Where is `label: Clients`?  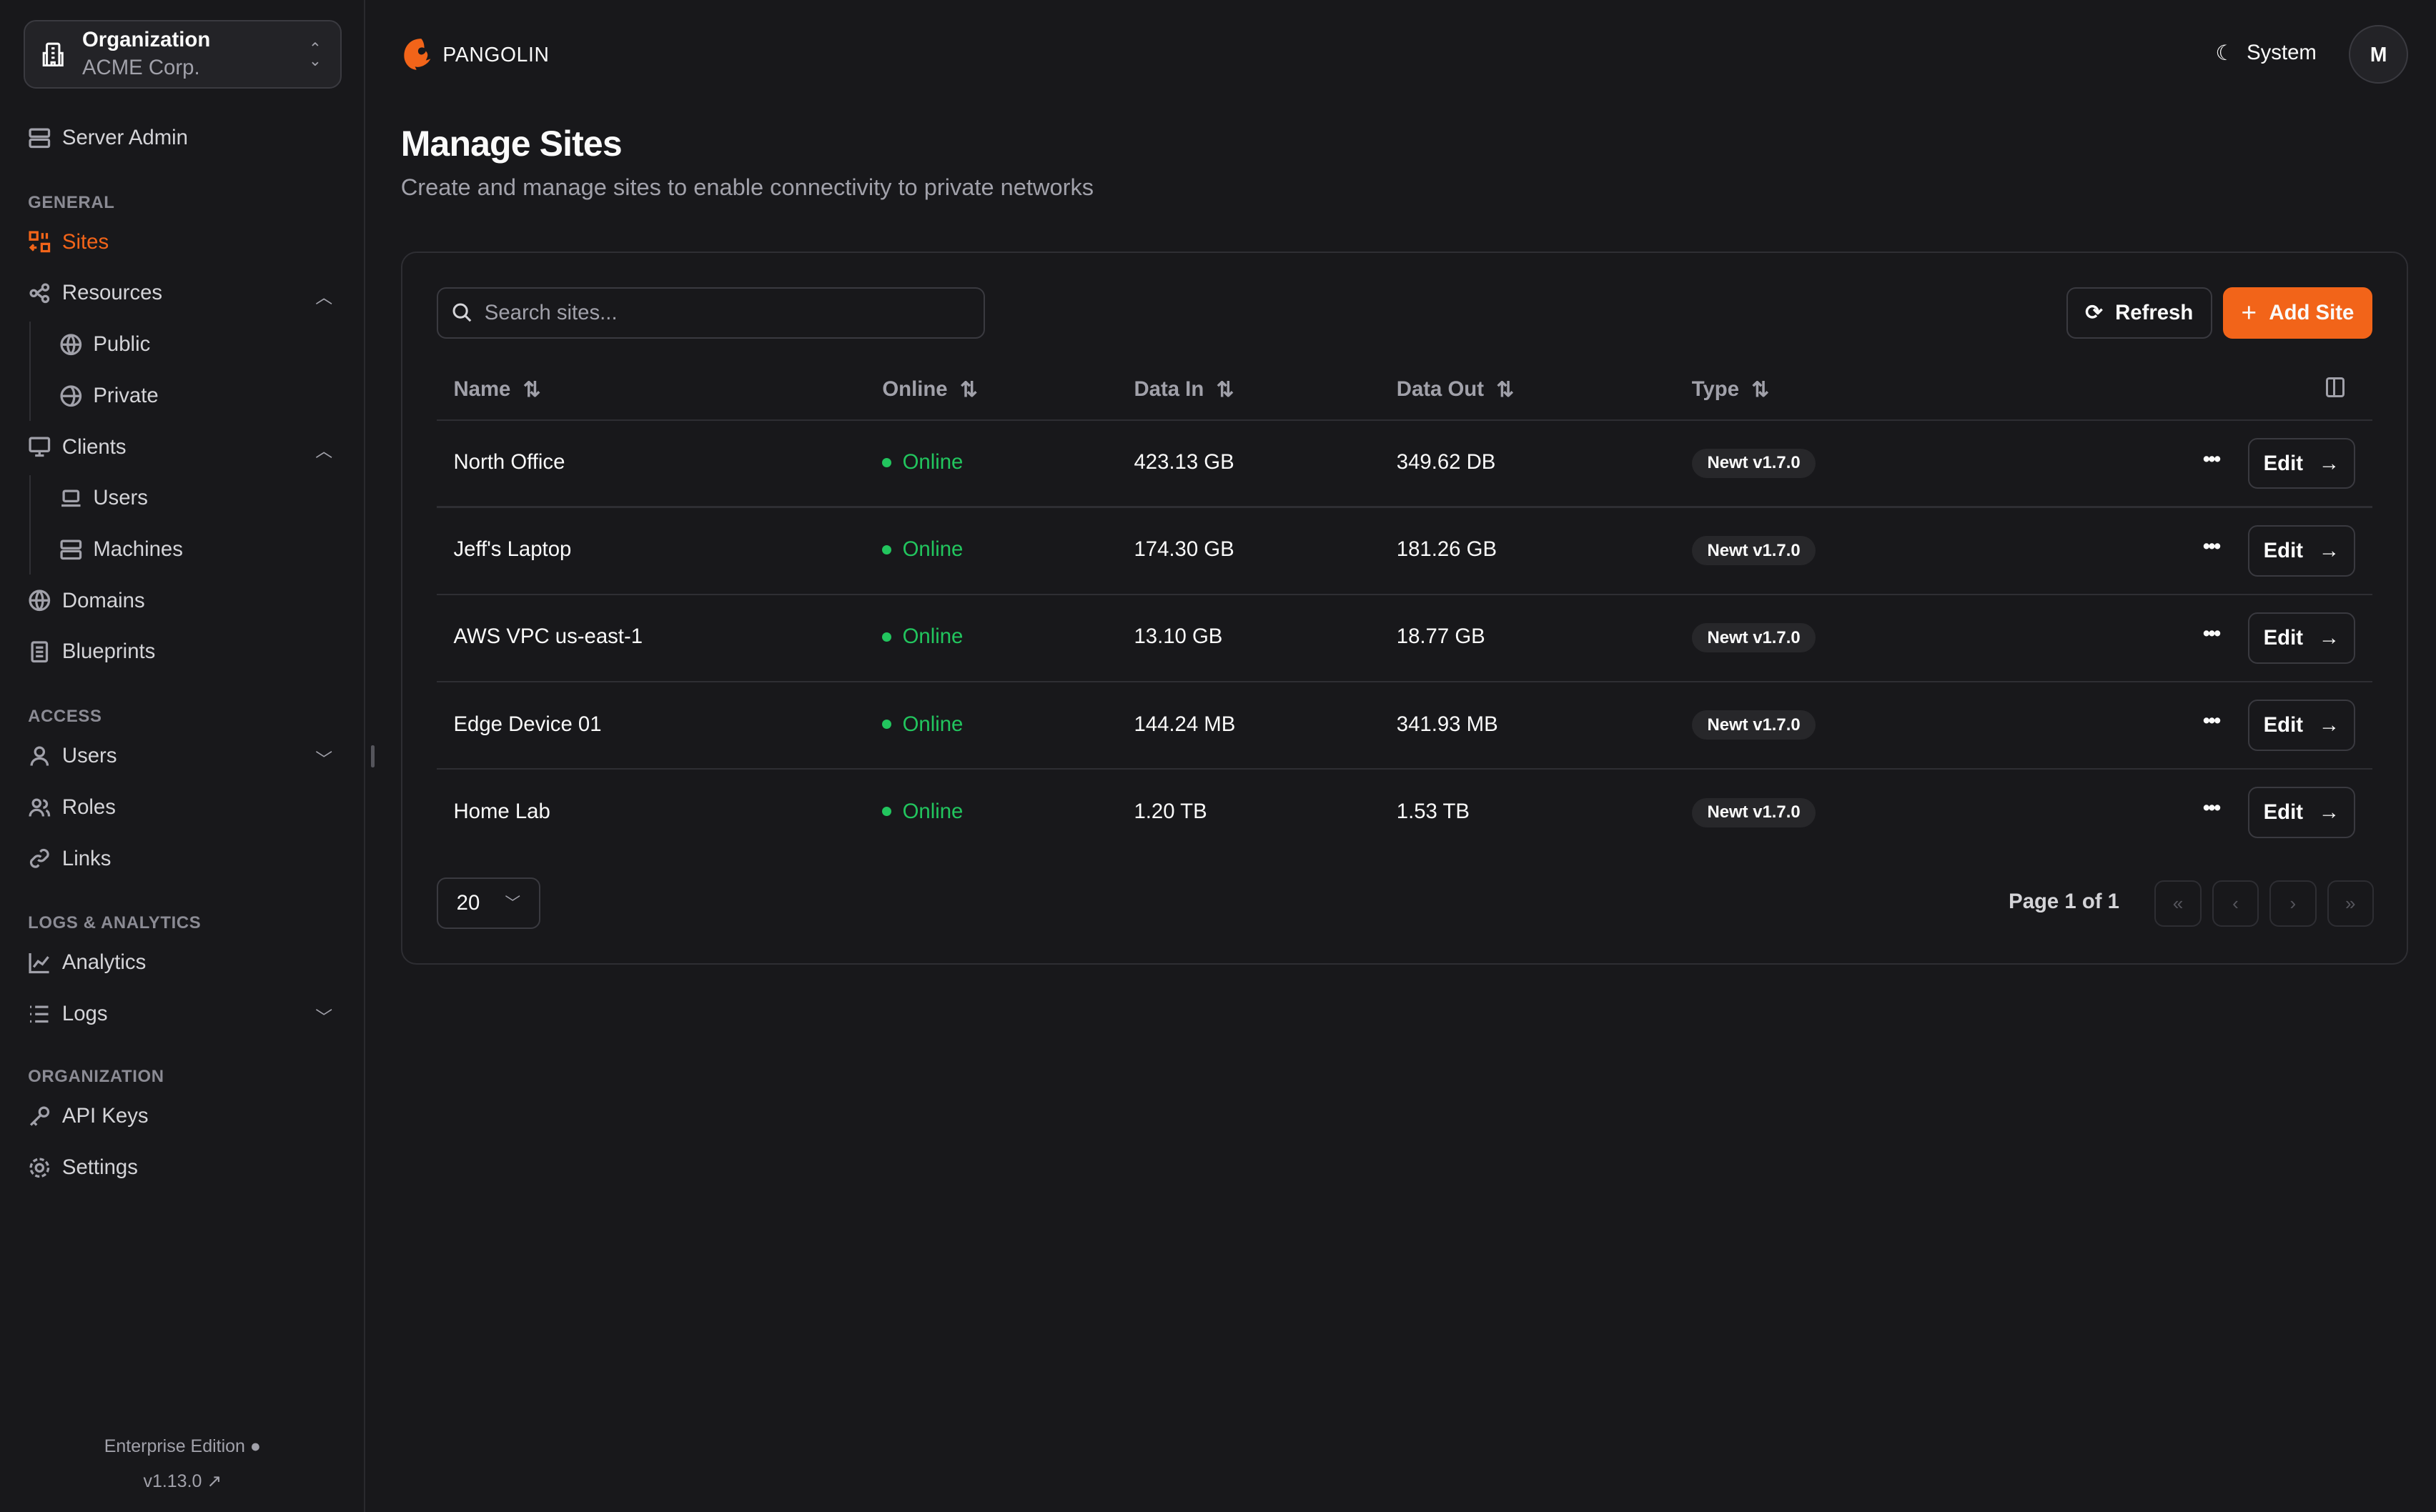 label: Clients is located at coordinates (94, 447).